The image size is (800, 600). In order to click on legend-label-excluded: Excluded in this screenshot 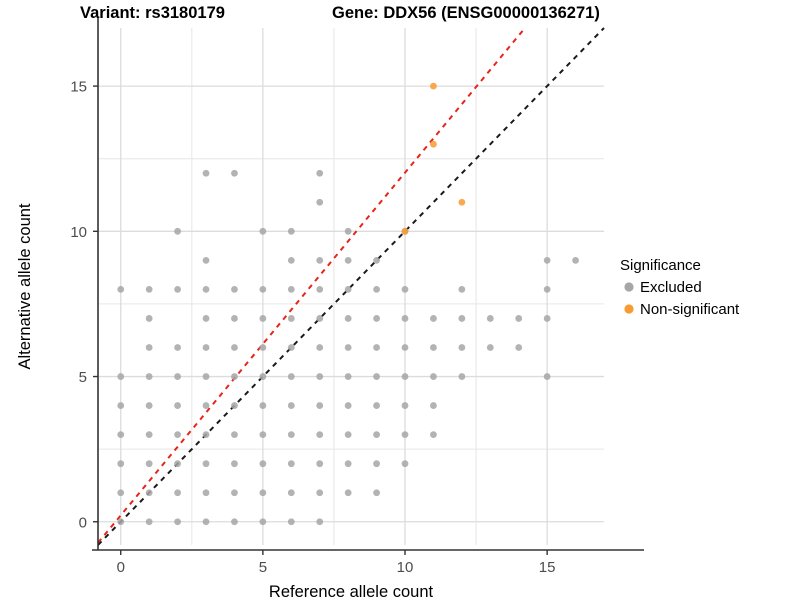, I will do `click(671, 287)`.